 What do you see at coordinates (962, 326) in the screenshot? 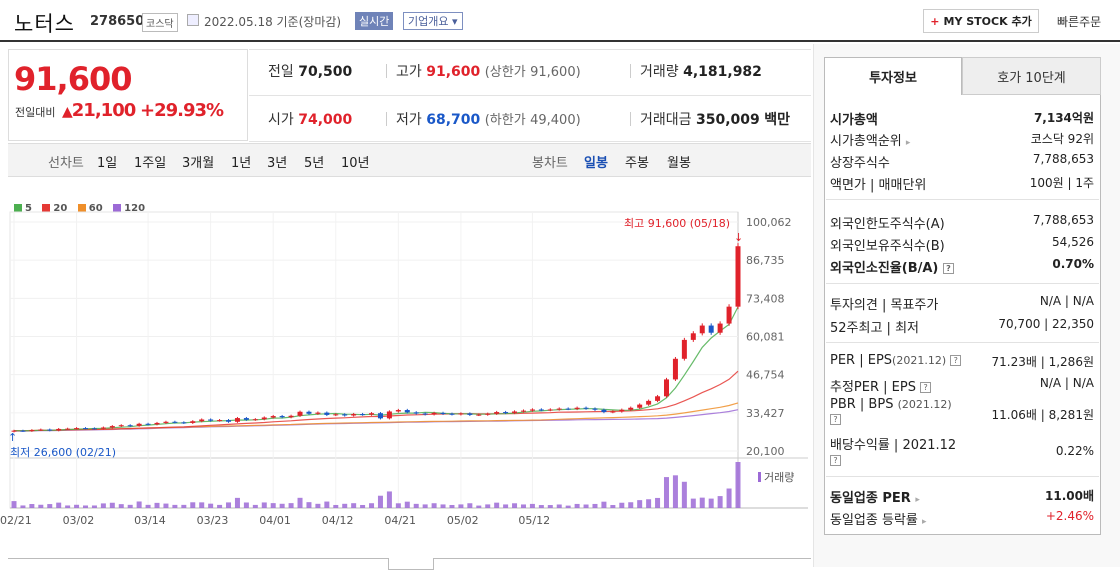
I see `row-52week: 52주최고 | 최저 70,700 | 22,350` at bounding box center [962, 326].